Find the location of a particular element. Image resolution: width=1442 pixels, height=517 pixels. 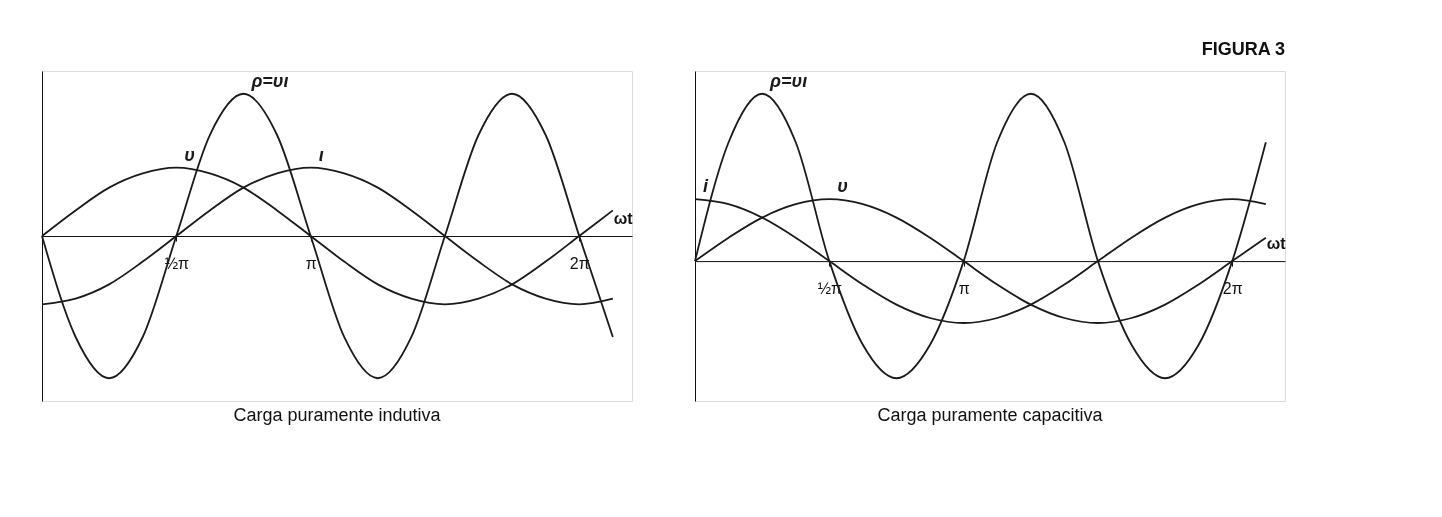

text: Carga puramente capacitiva is located at coordinates (990, 415).